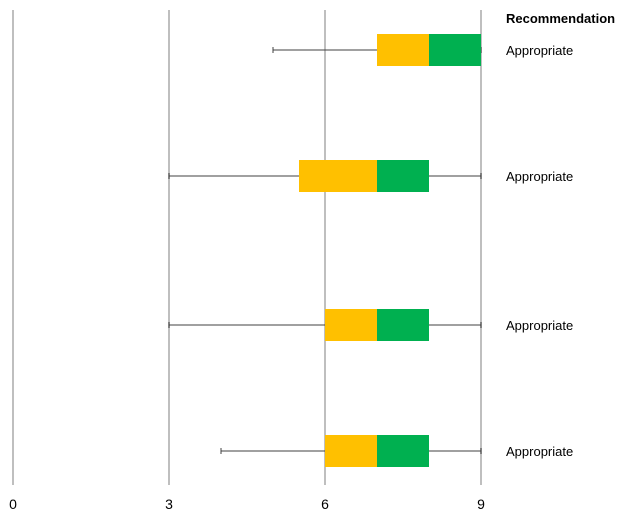 The width and height of the screenshot is (617, 512). I want to click on x-tick-label: 6, so click(325, 504).